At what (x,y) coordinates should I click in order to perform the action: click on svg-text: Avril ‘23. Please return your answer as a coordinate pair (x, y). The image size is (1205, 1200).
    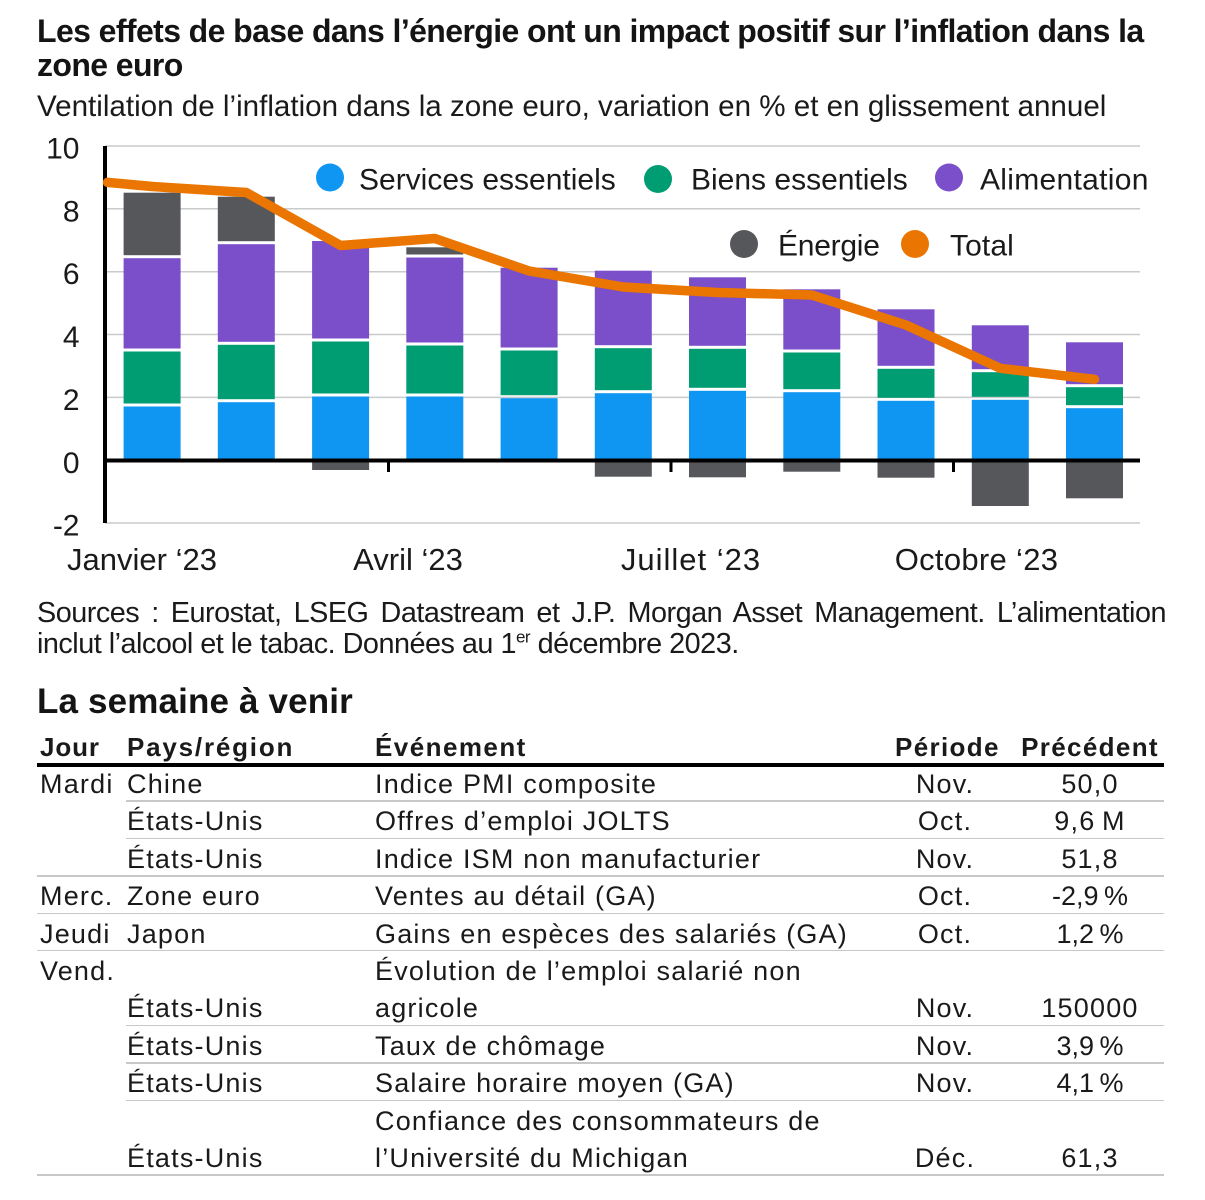
    Looking at the image, I should click on (408, 559).